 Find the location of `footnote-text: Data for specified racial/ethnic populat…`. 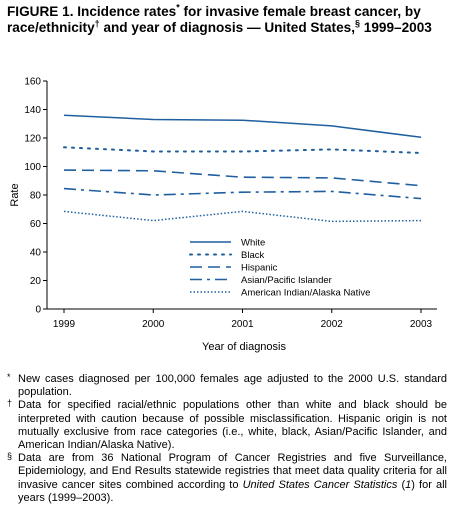

footnote-text: Data for specified racial/ethnic populat… is located at coordinates (232, 425).